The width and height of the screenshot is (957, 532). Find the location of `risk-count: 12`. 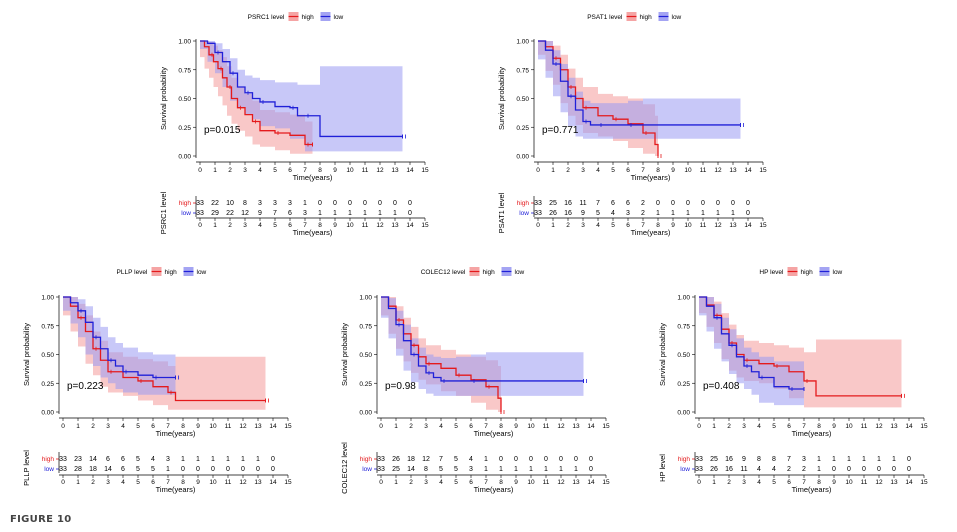

risk-count: 12 is located at coordinates (426, 459).